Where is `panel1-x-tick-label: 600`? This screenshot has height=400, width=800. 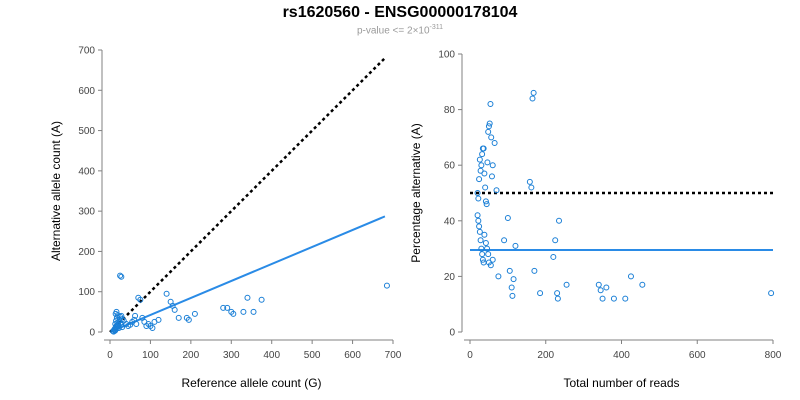 panel1-x-tick-label: 600 is located at coordinates (352, 355).